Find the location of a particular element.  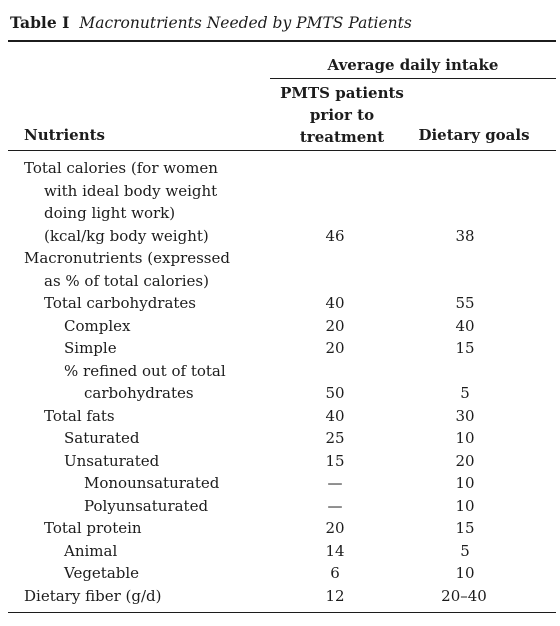

table-row: % refined out of total is located at coordinates (280, 371).